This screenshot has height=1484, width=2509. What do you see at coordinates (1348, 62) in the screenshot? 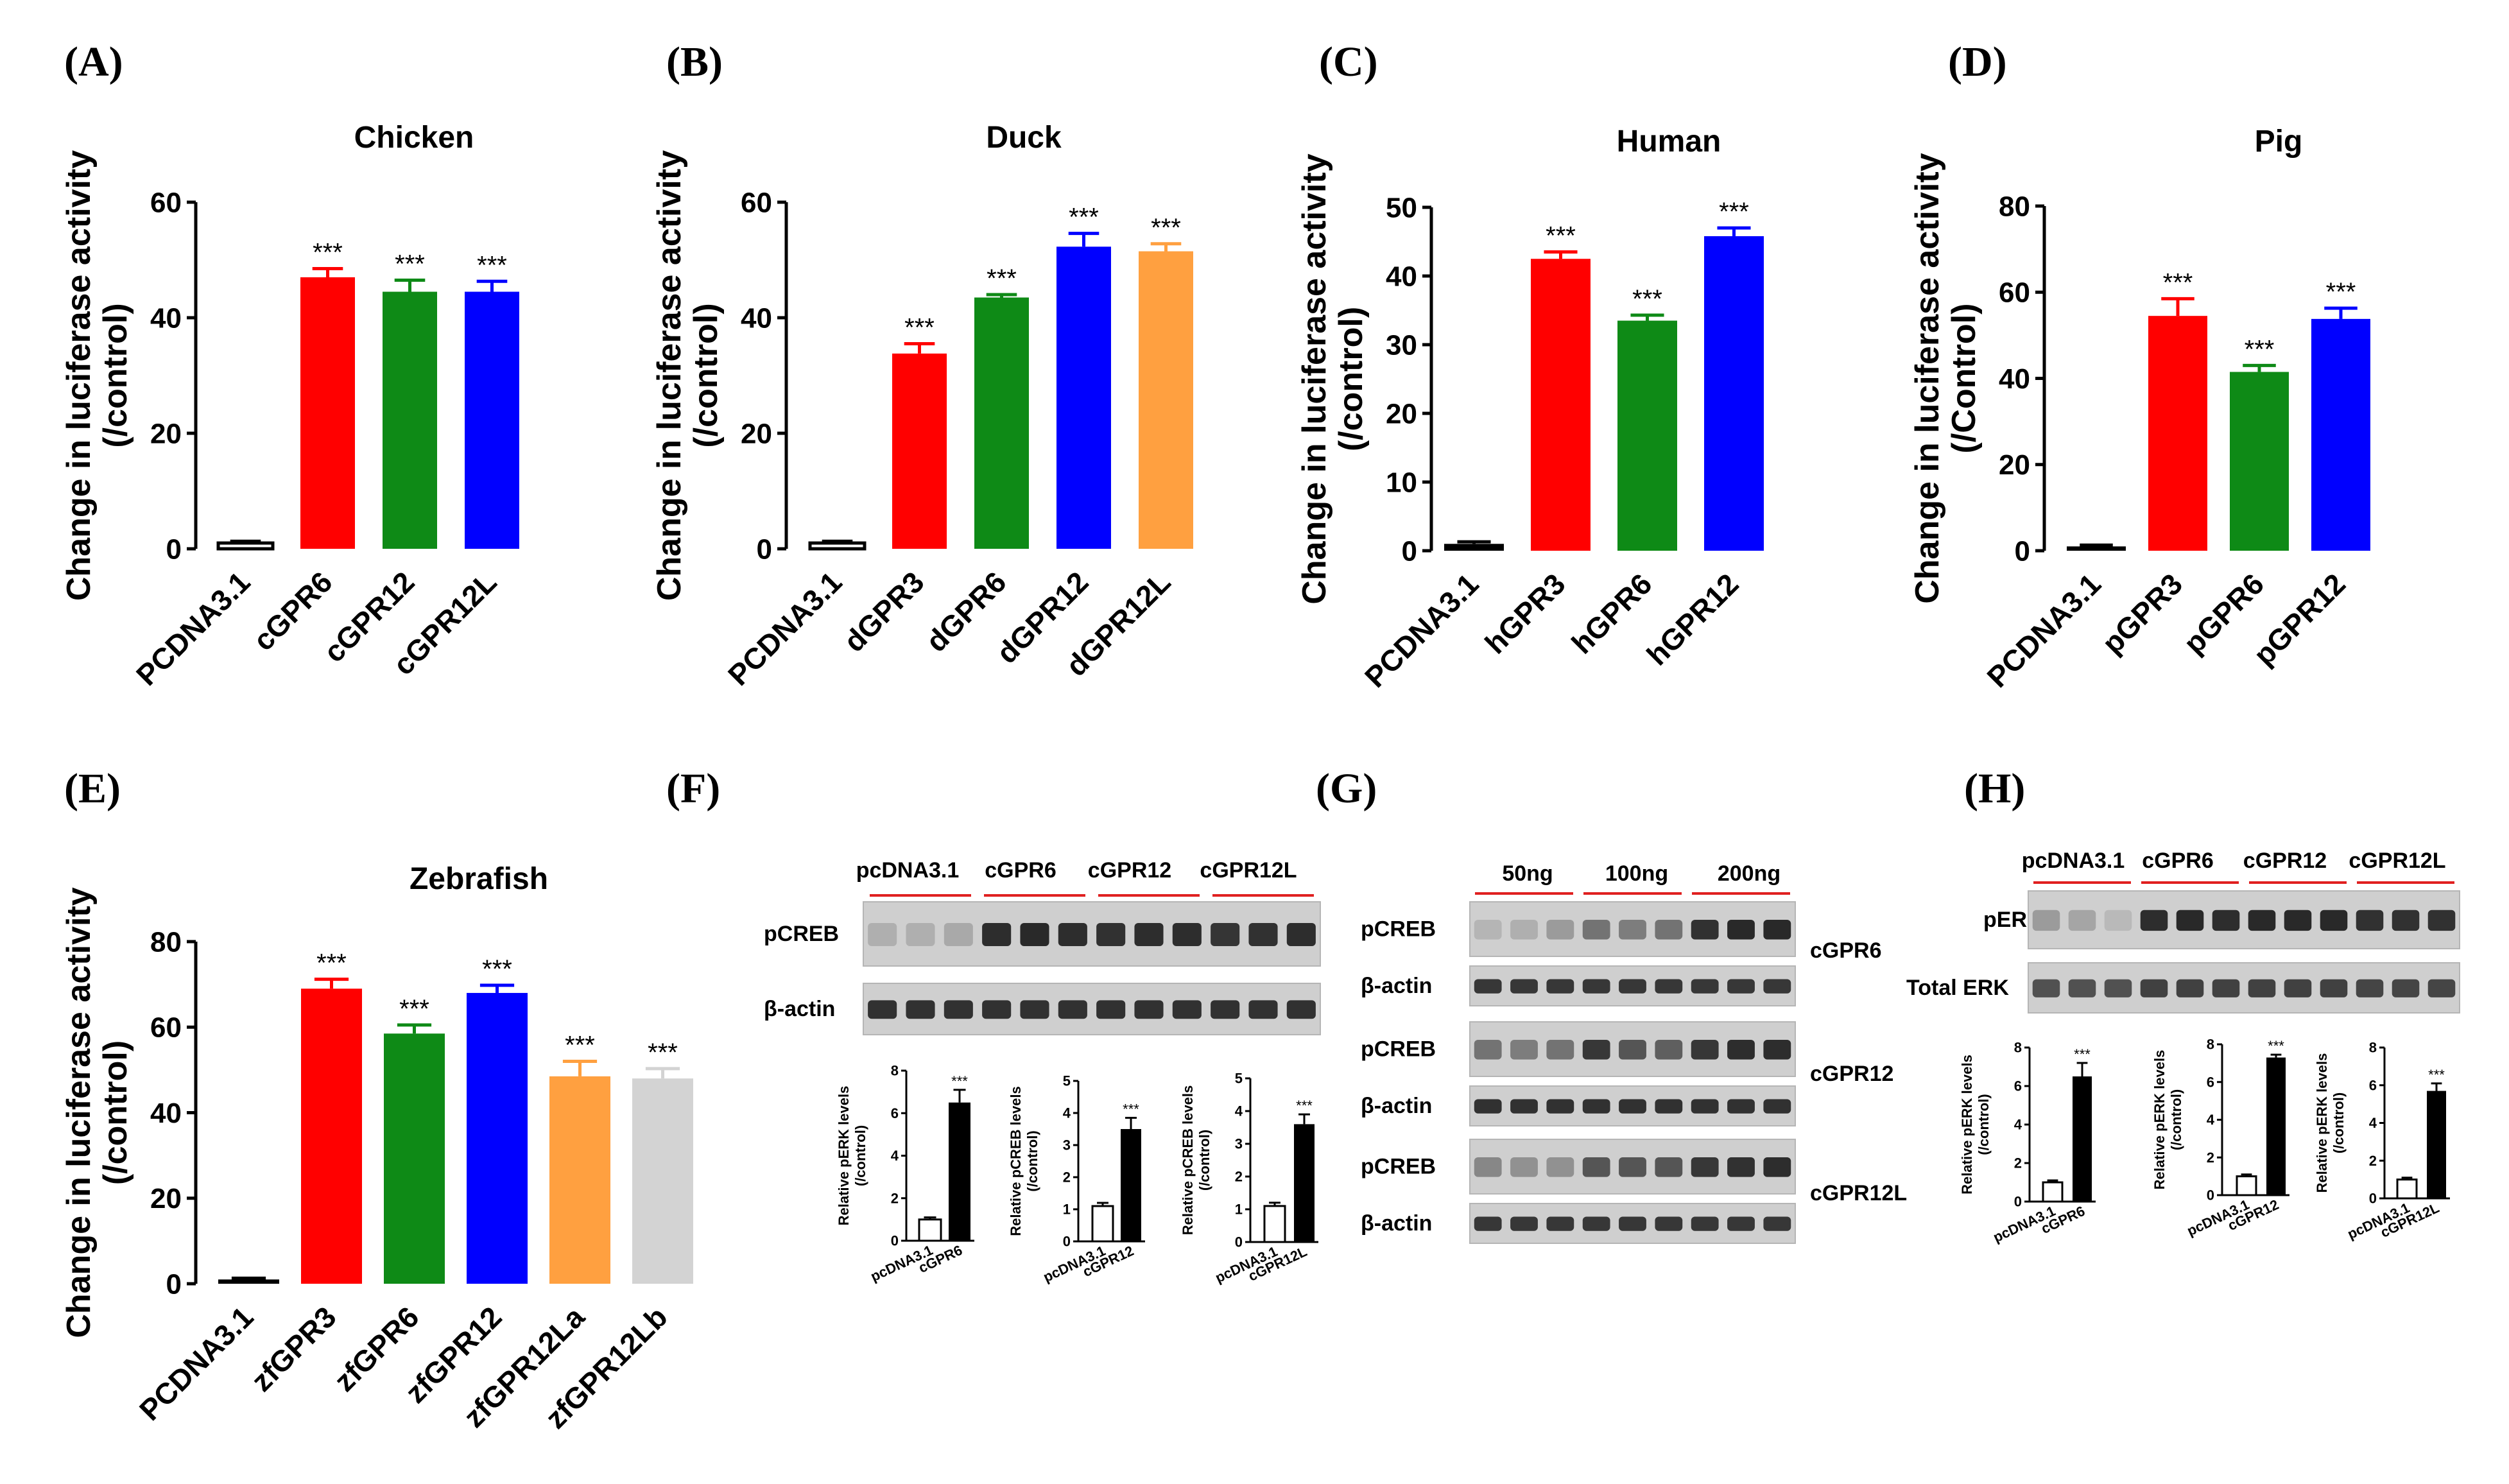
I see `panel-label-c: (C)` at bounding box center [1348, 62].